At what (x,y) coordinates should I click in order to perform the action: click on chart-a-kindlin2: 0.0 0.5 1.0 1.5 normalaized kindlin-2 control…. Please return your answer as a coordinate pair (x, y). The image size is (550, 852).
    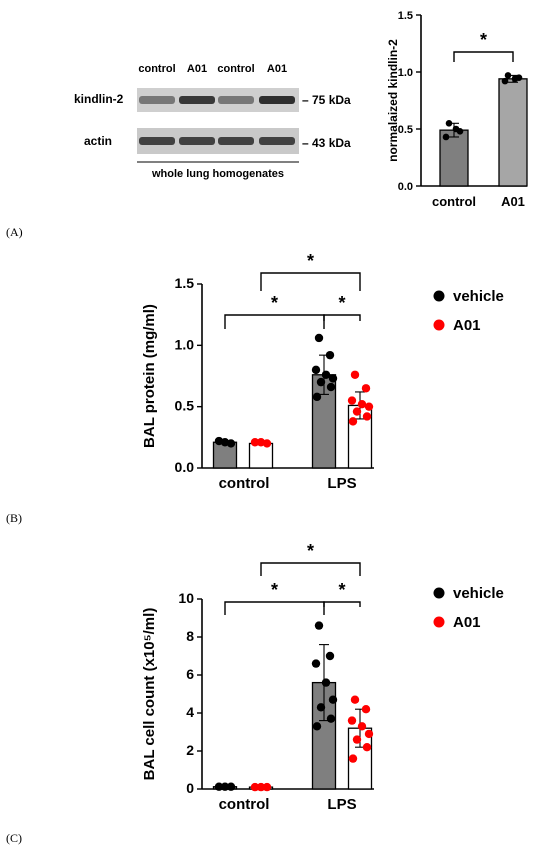
    Looking at the image, I should click on (457, 109).